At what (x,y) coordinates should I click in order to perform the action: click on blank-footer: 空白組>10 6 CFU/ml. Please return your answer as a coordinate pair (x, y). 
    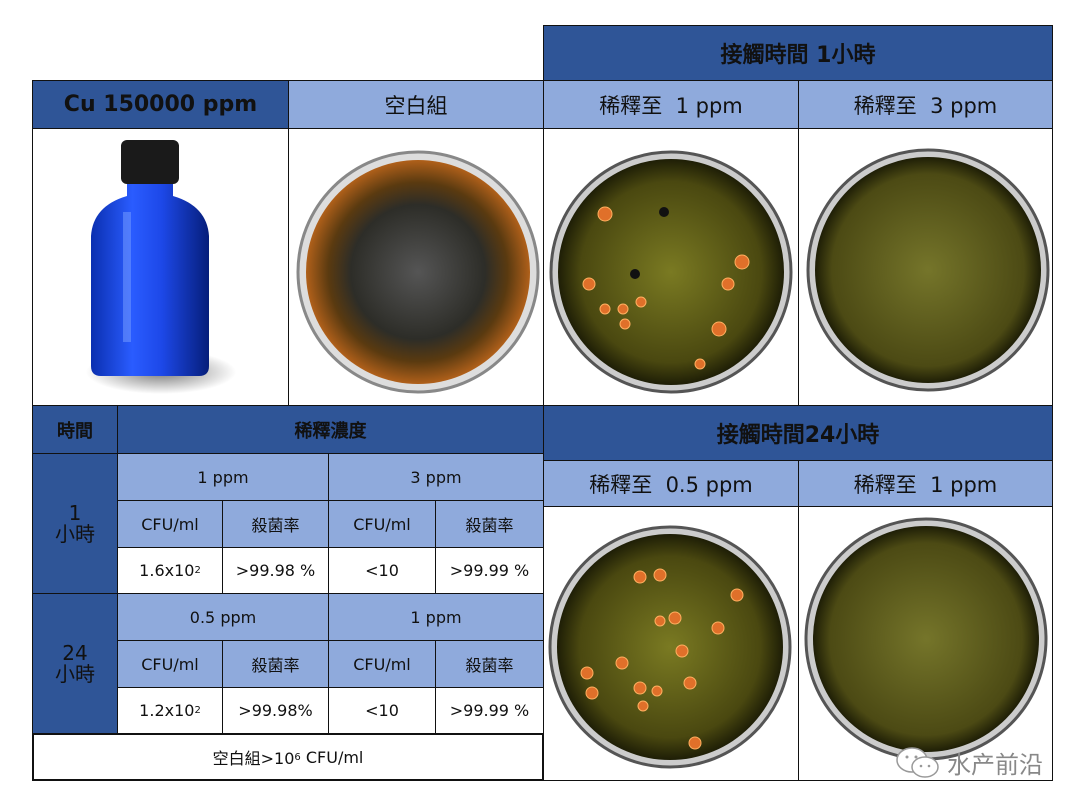
    Looking at the image, I should click on (288, 757).